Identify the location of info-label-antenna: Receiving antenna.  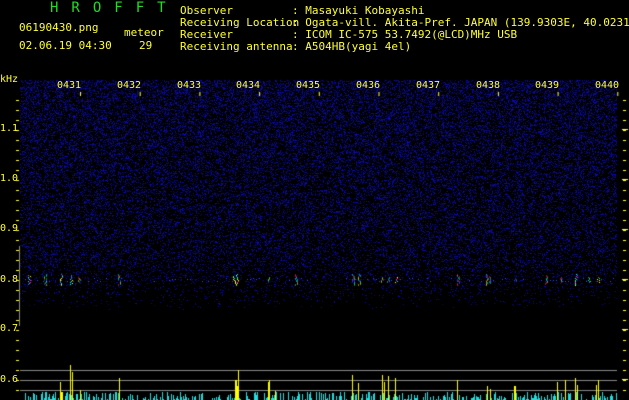
(236, 46).